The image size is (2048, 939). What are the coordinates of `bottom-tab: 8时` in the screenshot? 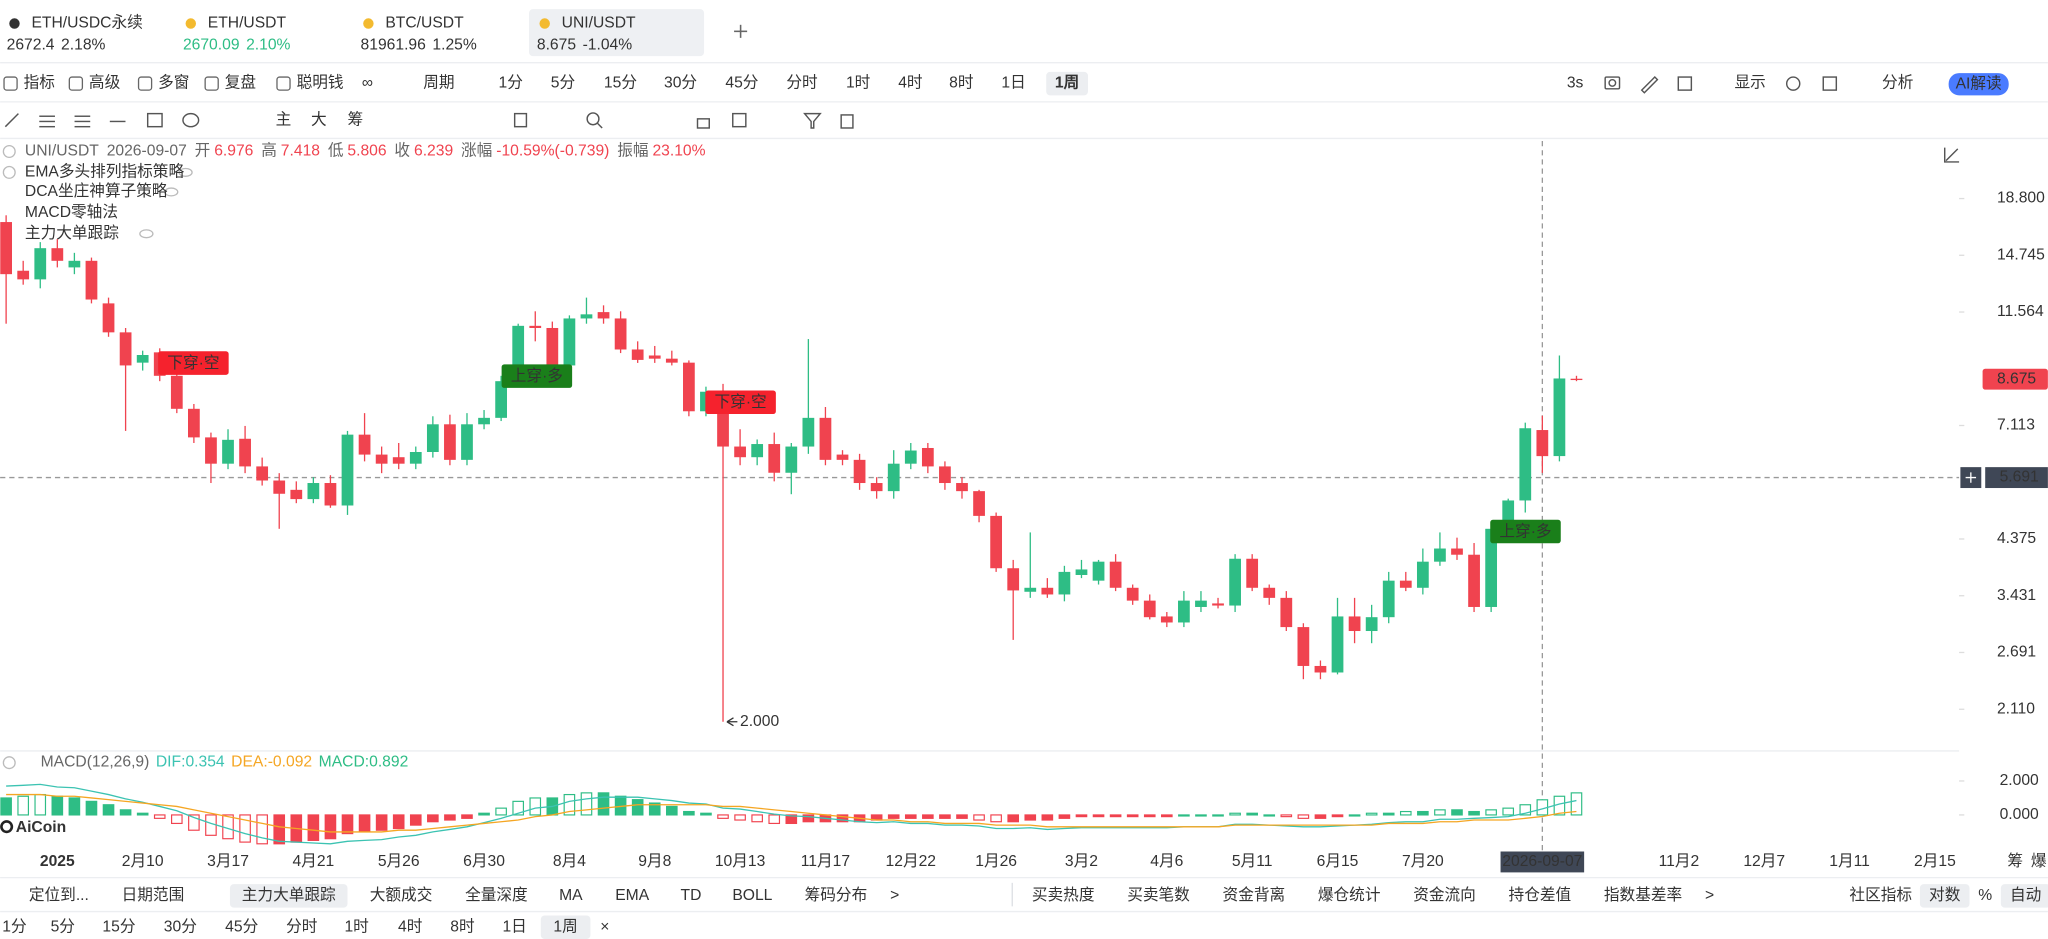 It's located at (462, 926).